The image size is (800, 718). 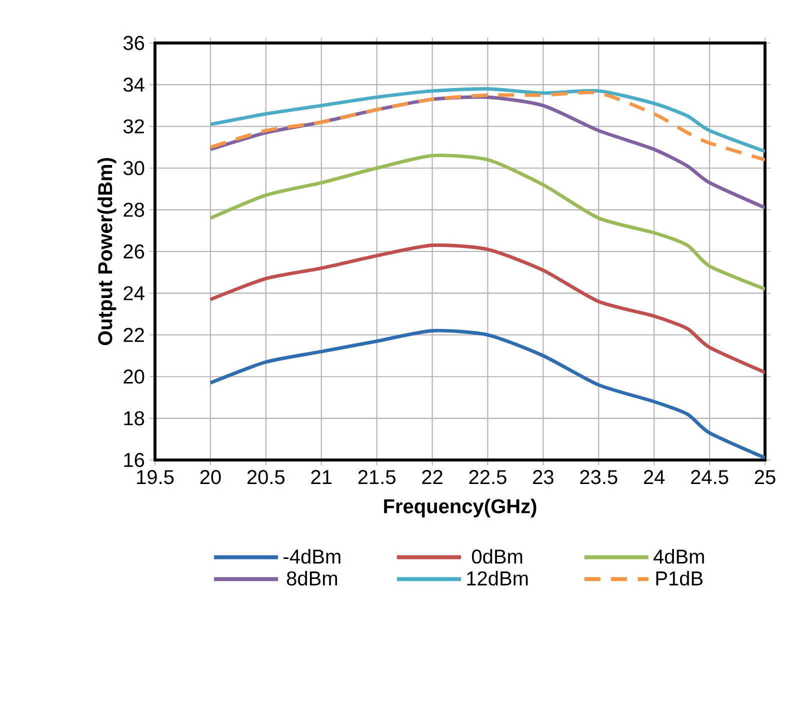 What do you see at coordinates (432, 477) in the screenshot?
I see `x-tick-label: 22` at bounding box center [432, 477].